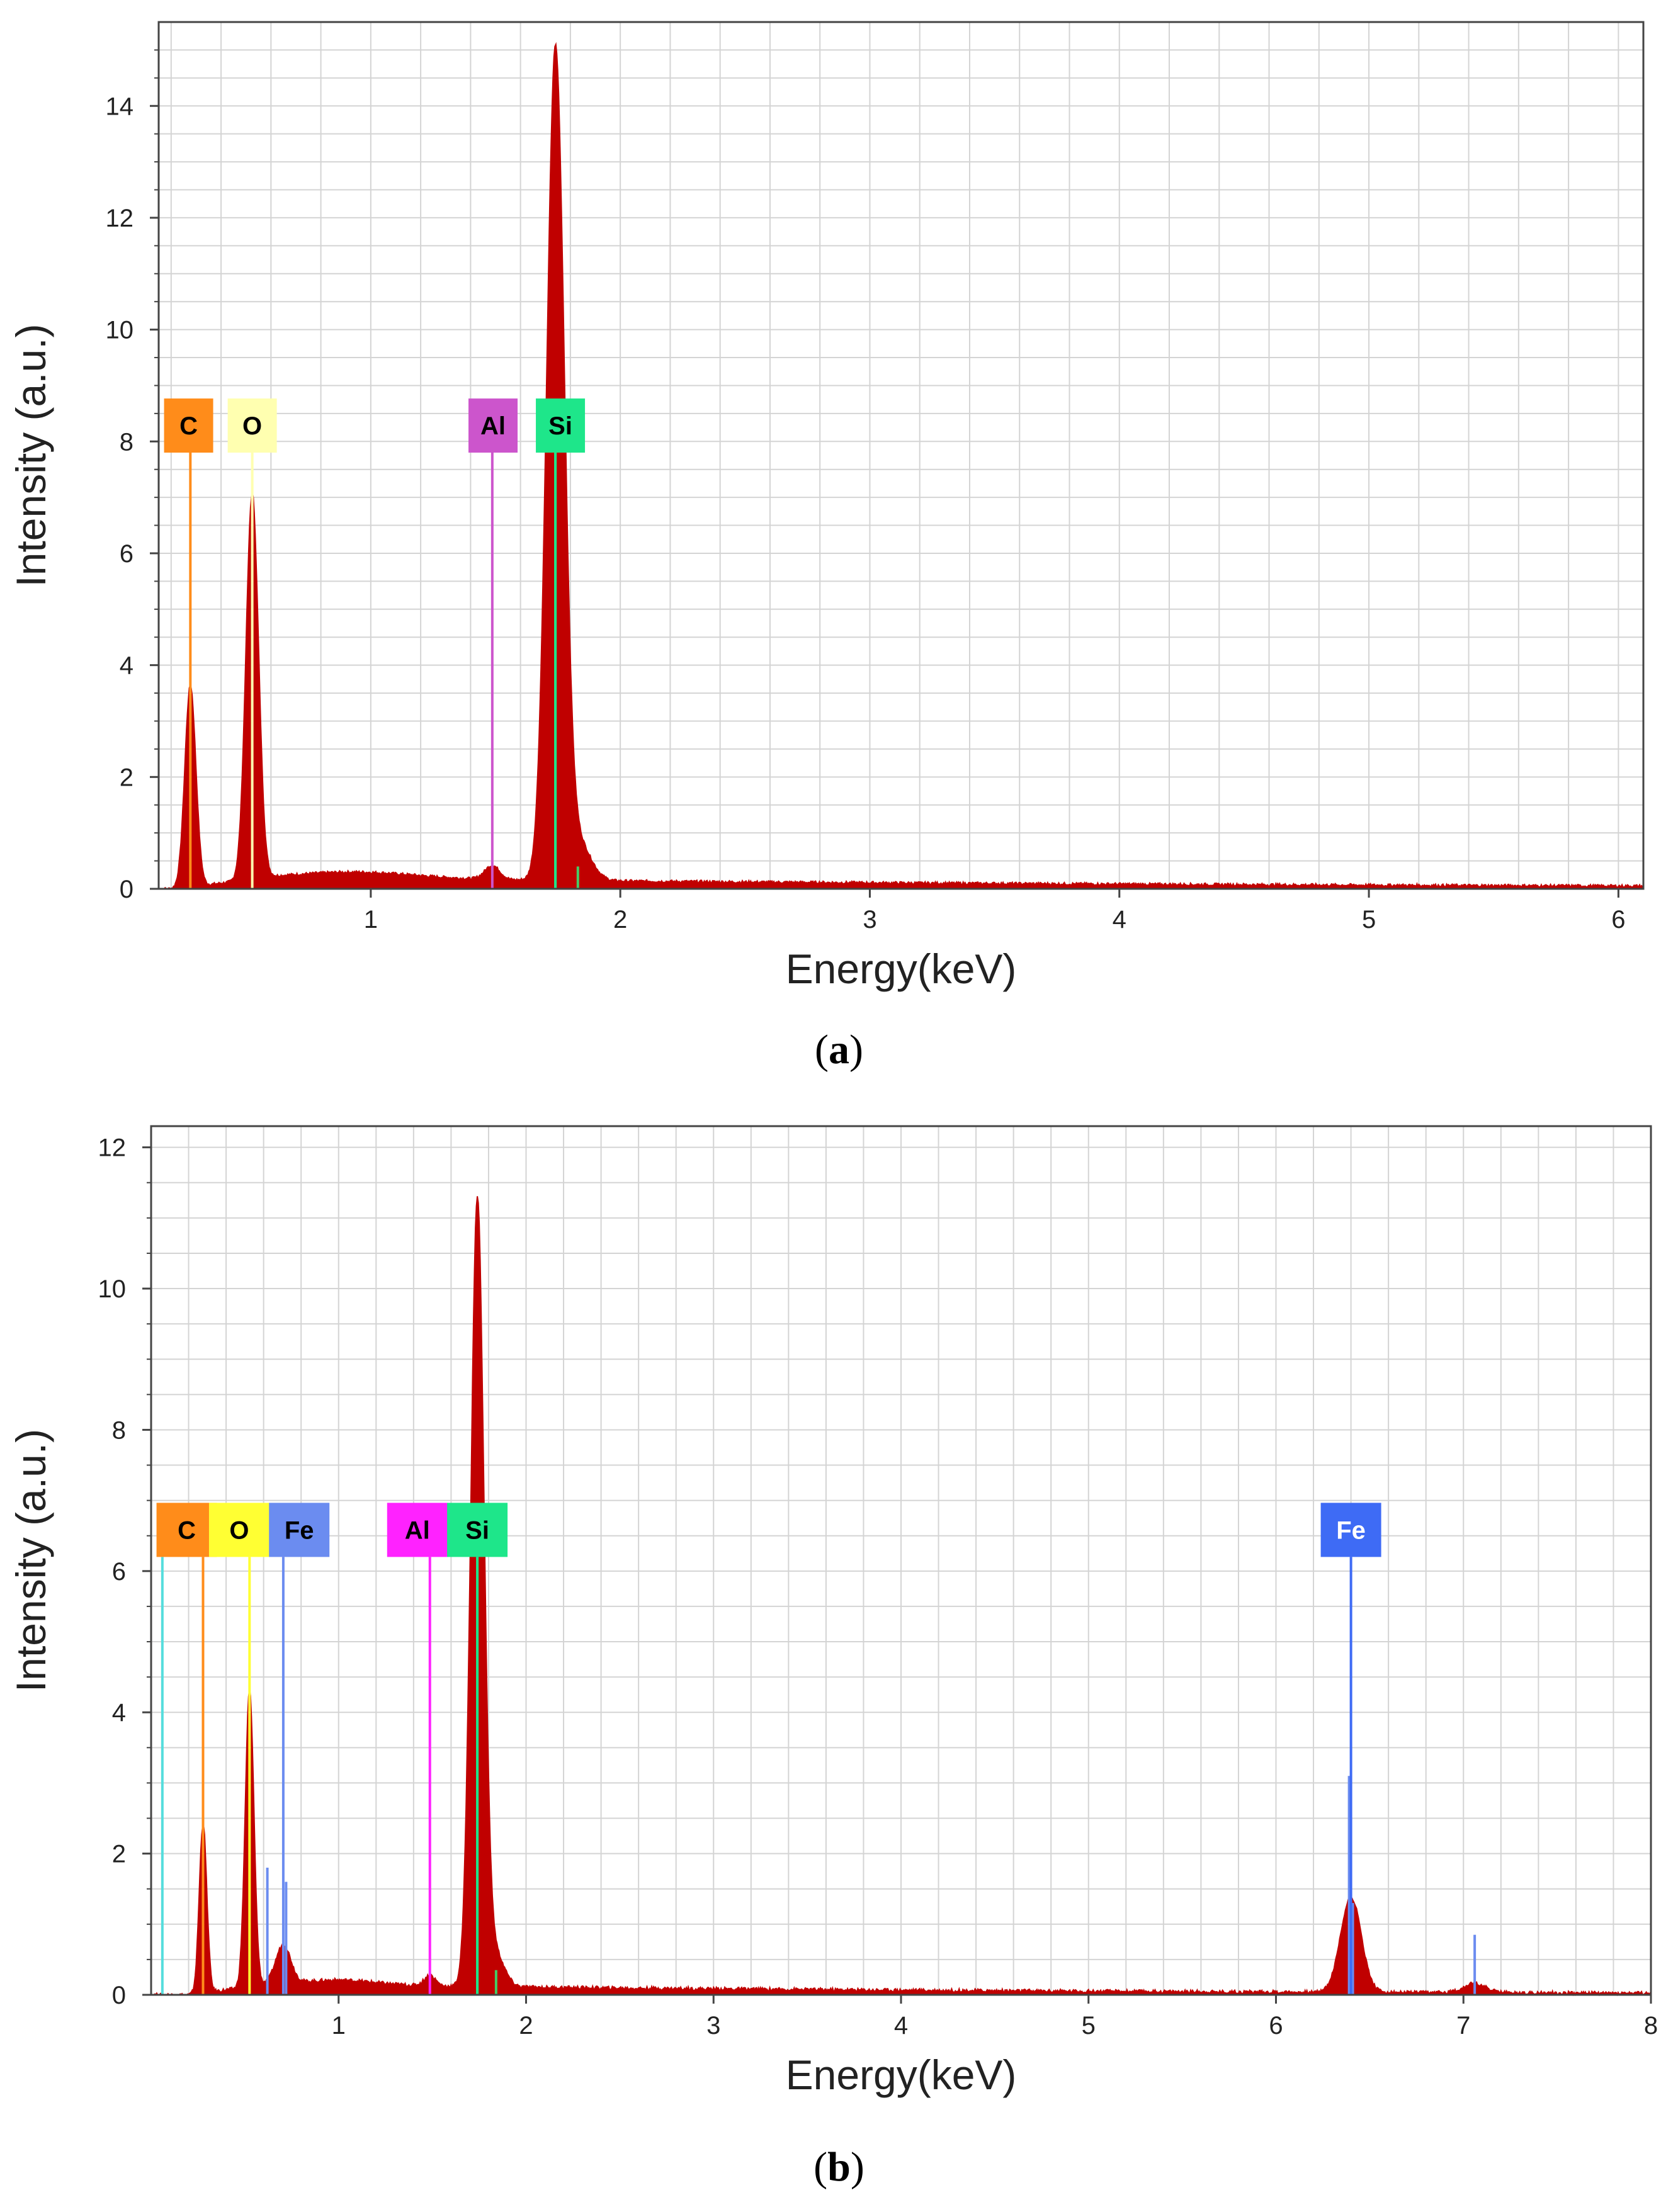 This screenshot has height=2212, width=1678. I want to click on panel-label-a: a, so click(839, 1050).